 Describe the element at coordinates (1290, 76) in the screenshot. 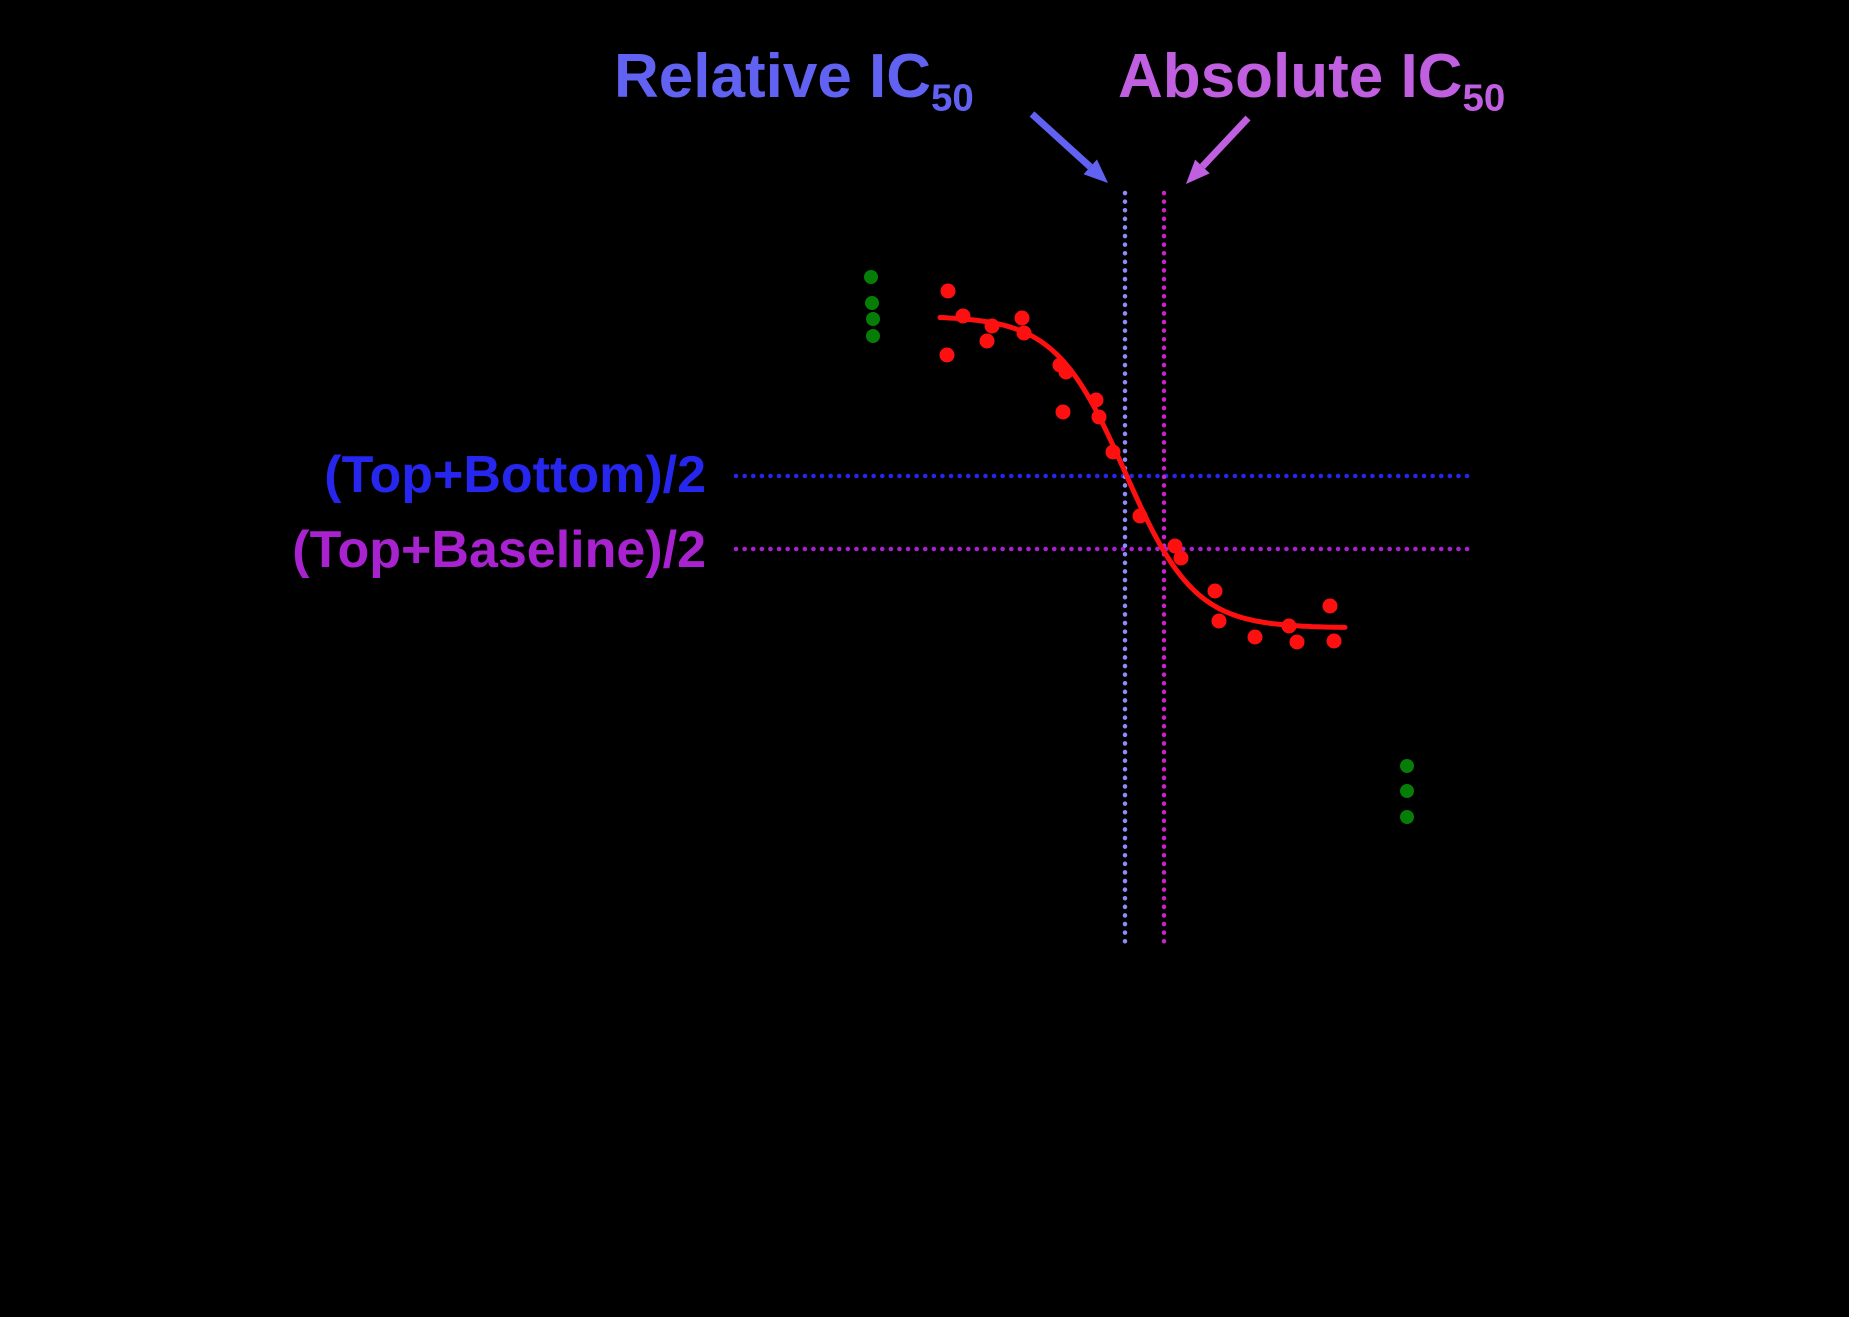

I see `absolute-ic50-text: Absolute IC` at that location.